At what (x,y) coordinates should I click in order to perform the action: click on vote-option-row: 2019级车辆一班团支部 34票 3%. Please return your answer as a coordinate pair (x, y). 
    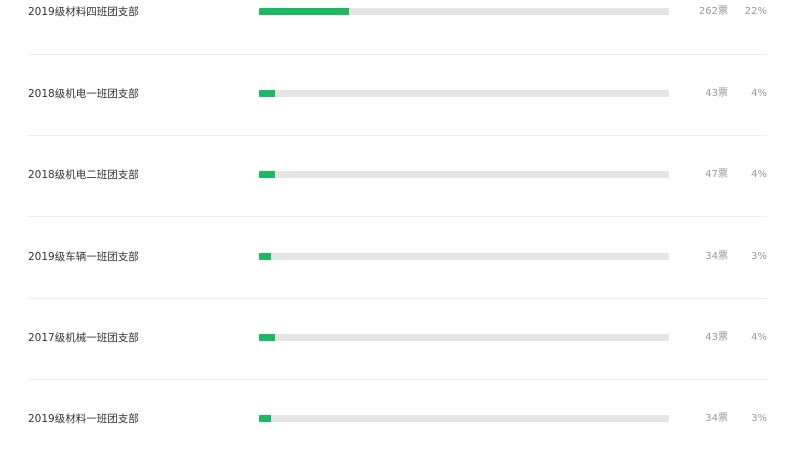
    Looking at the image, I should click on (397, 257).